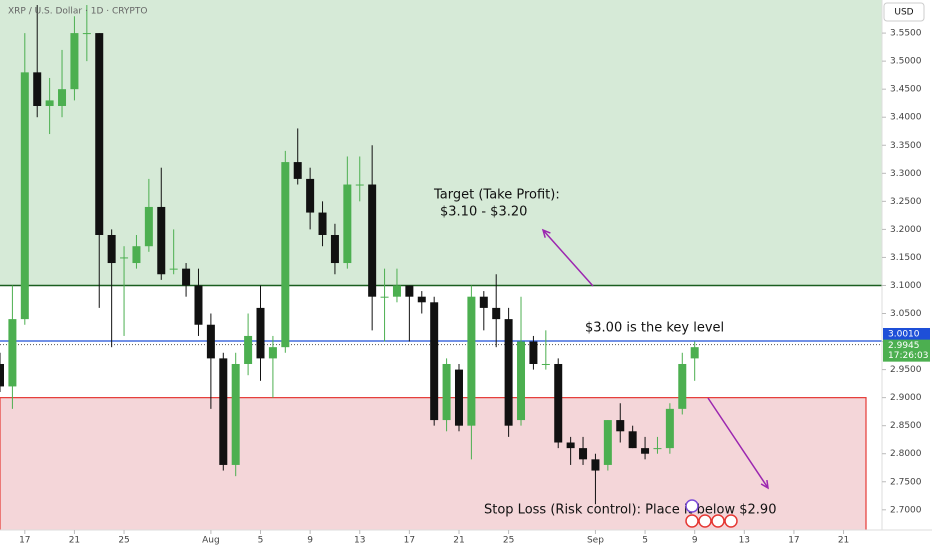  I want to click on x-tick-label: Aug, so click(211, 541).